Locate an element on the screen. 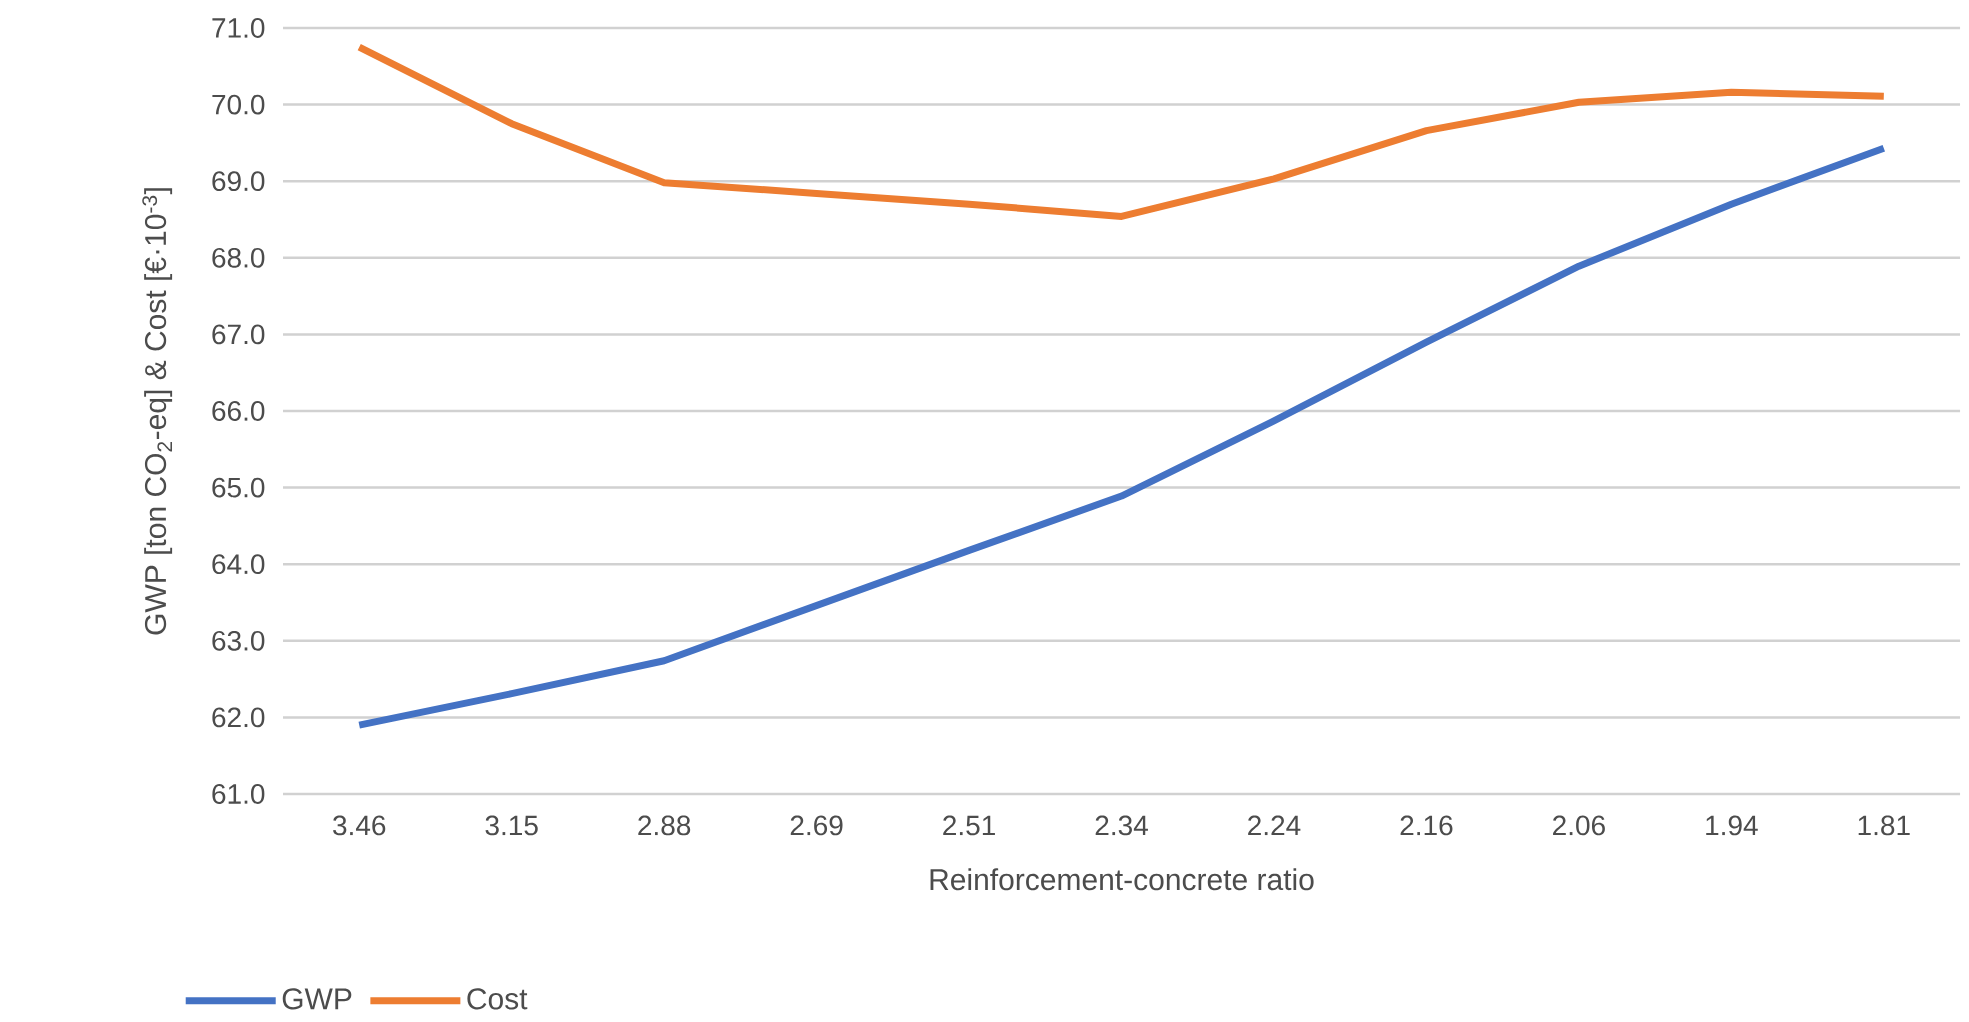  legend-label: GWP is located at coordinates (317, 999).